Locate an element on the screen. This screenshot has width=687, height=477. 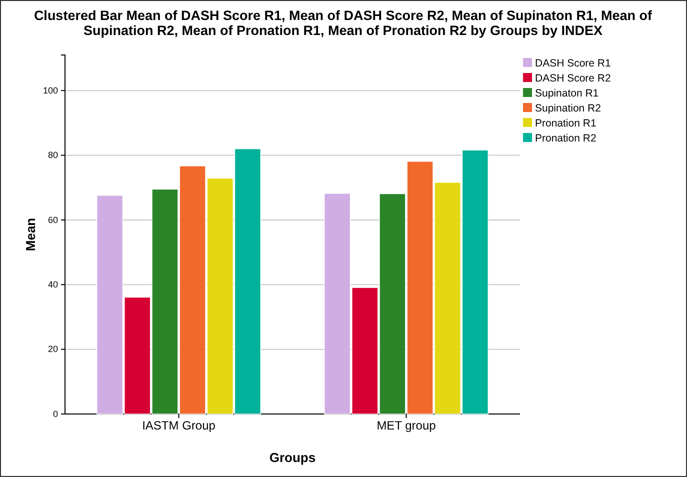
y-tick-label: 0 is located at coordinates (55, 413).